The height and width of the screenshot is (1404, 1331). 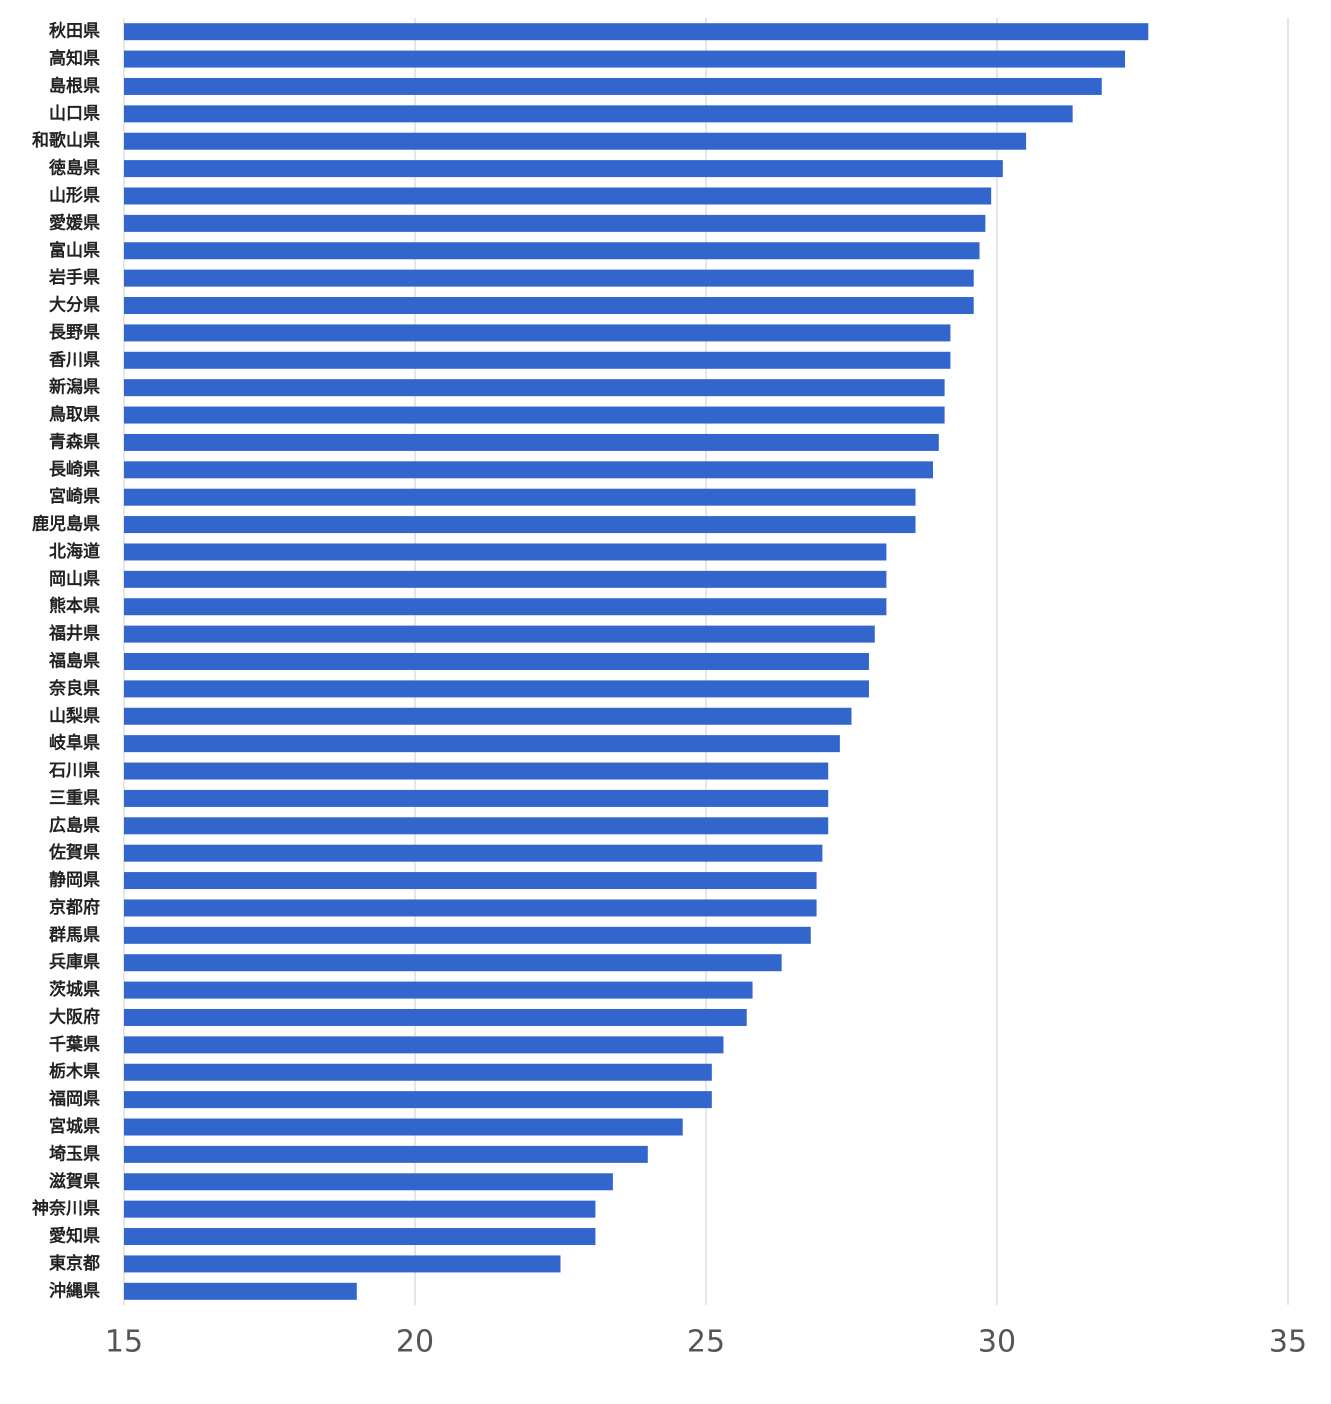 I want to click on y-tick-label: 和歌山県, so click(x=66, y=140).